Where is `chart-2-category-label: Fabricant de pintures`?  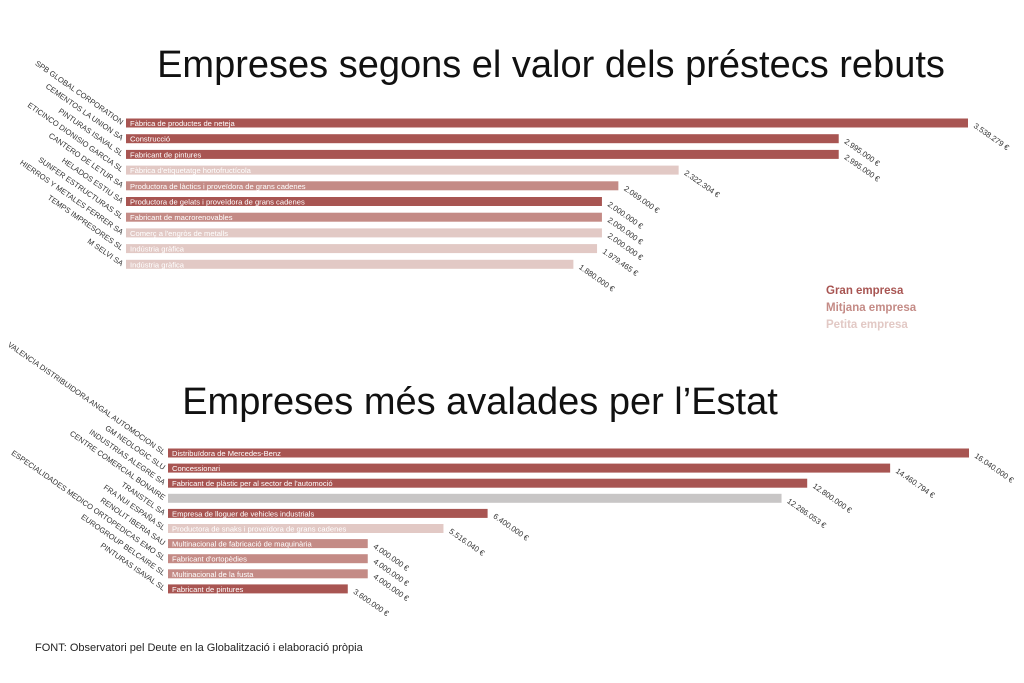
chart-2-category-label: Fabricant de pintures is located at coordinates (208, 589).